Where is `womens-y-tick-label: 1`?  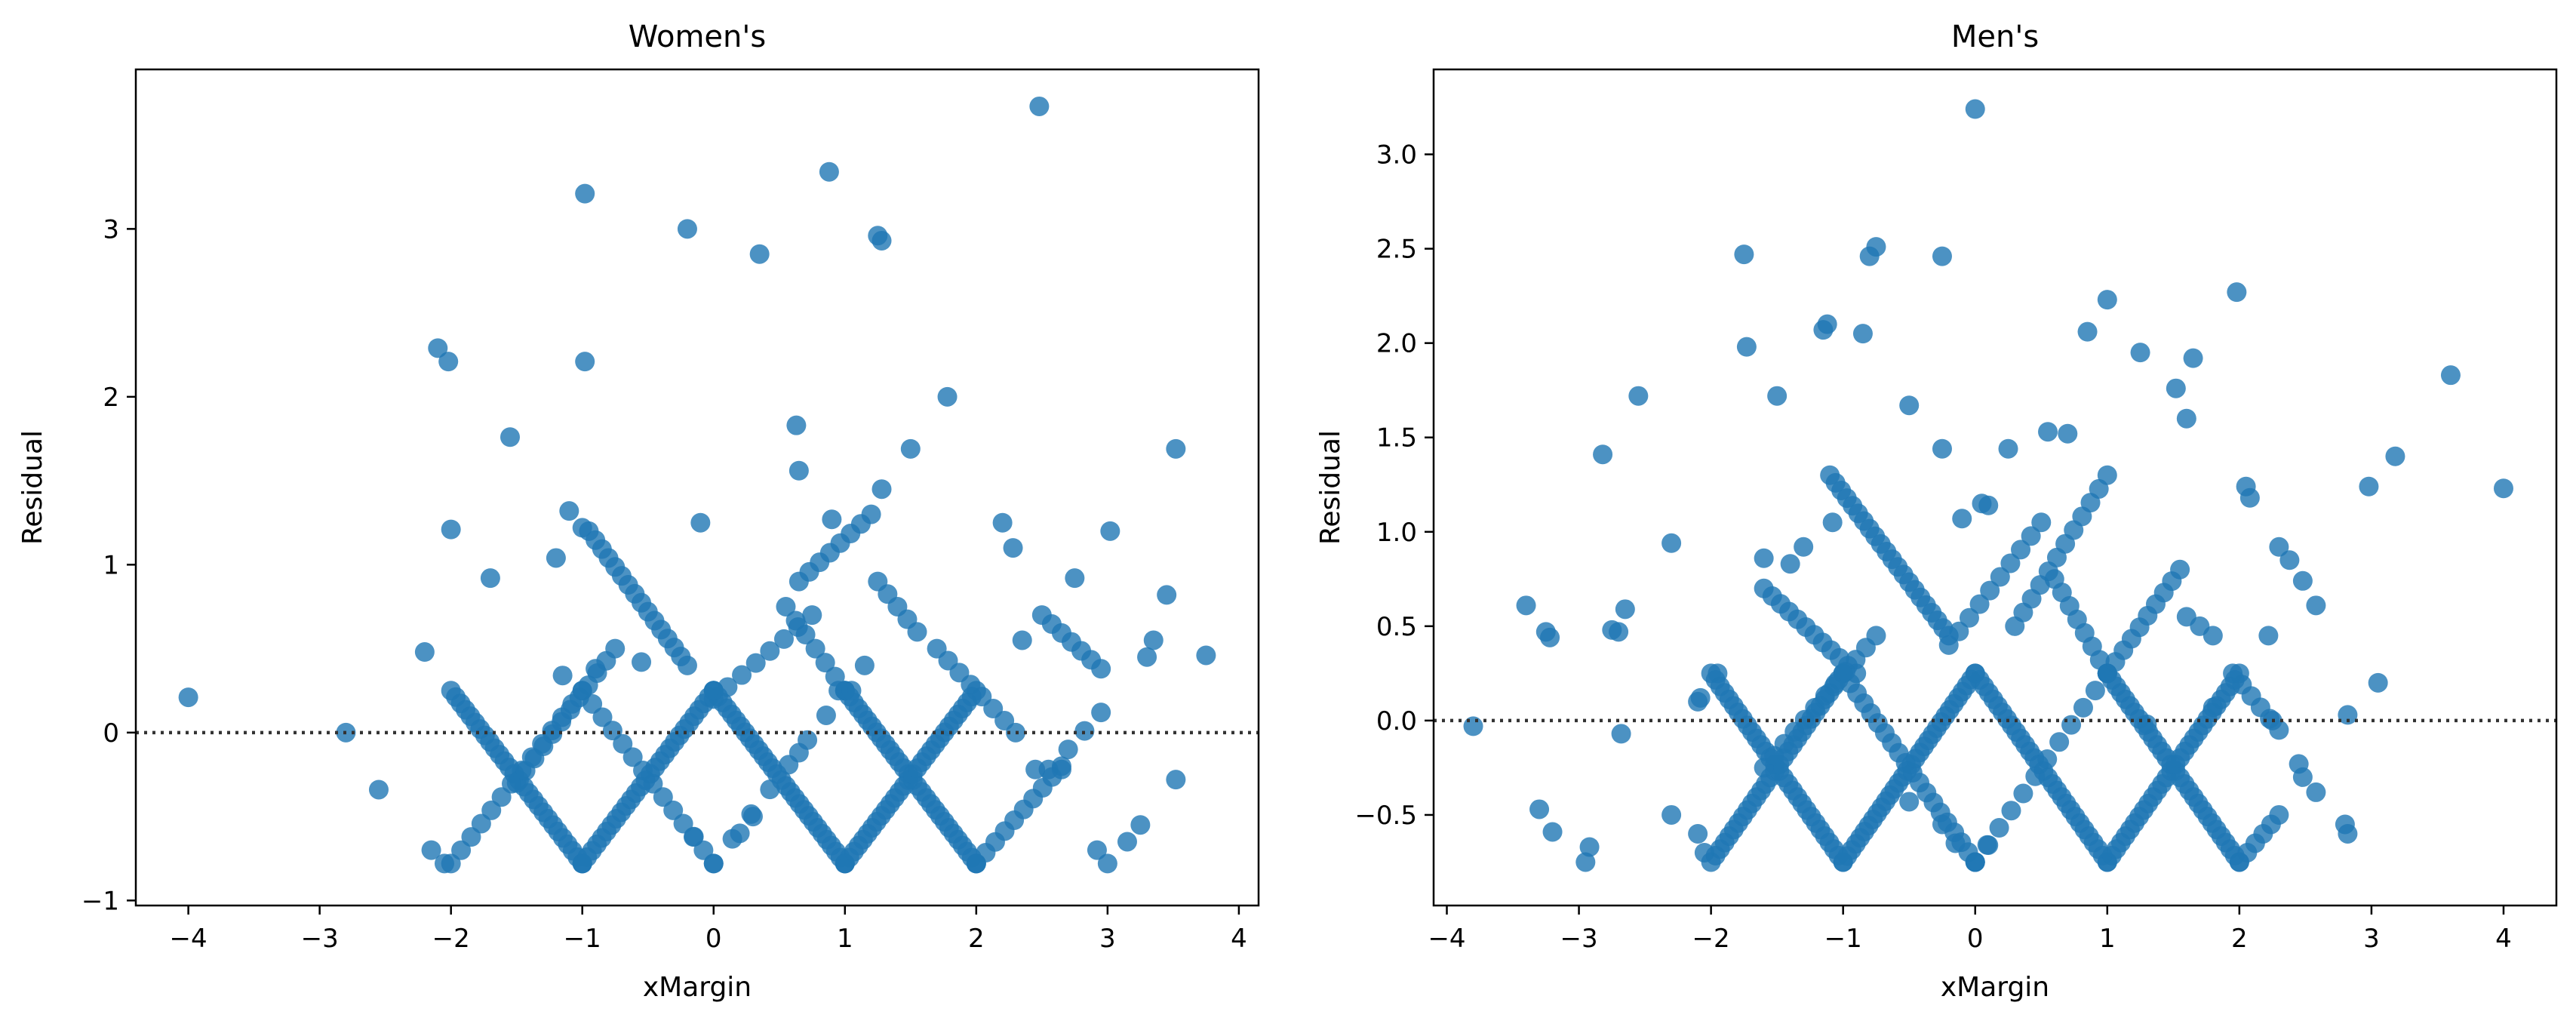 womens-y-tick-label: 1 is located at coordinates (111, 565).